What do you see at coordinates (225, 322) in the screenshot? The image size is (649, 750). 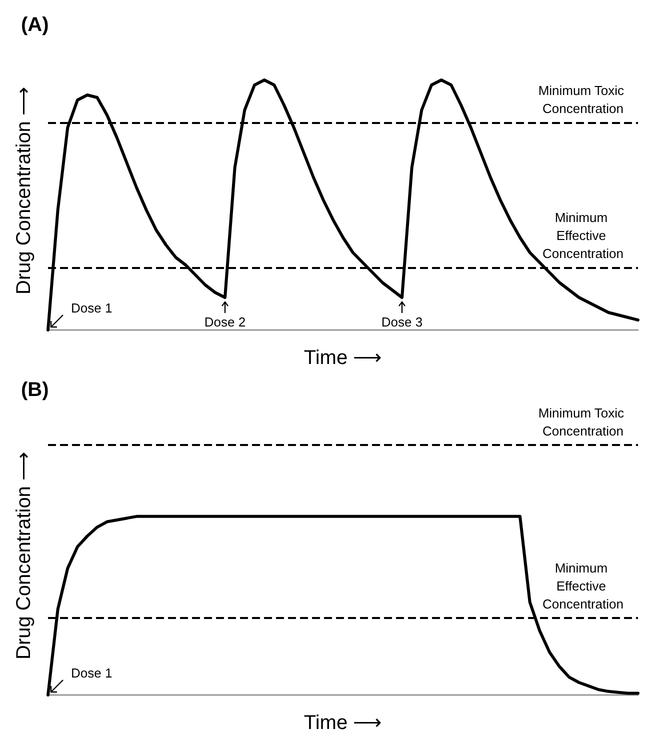 I see `annotation: Dose 2` at bounding box center [225, 322].